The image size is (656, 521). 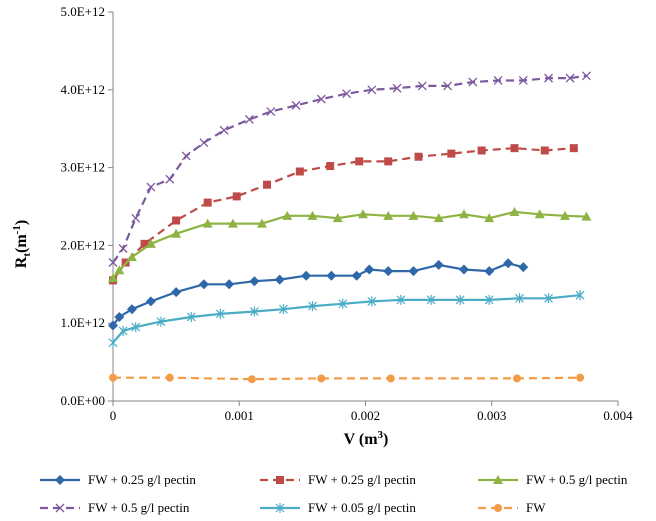 What do you see at coordinates (491, 415) in the screenshot?
I see `x-tick-label: 0.003` at bounding box center [491, 415].